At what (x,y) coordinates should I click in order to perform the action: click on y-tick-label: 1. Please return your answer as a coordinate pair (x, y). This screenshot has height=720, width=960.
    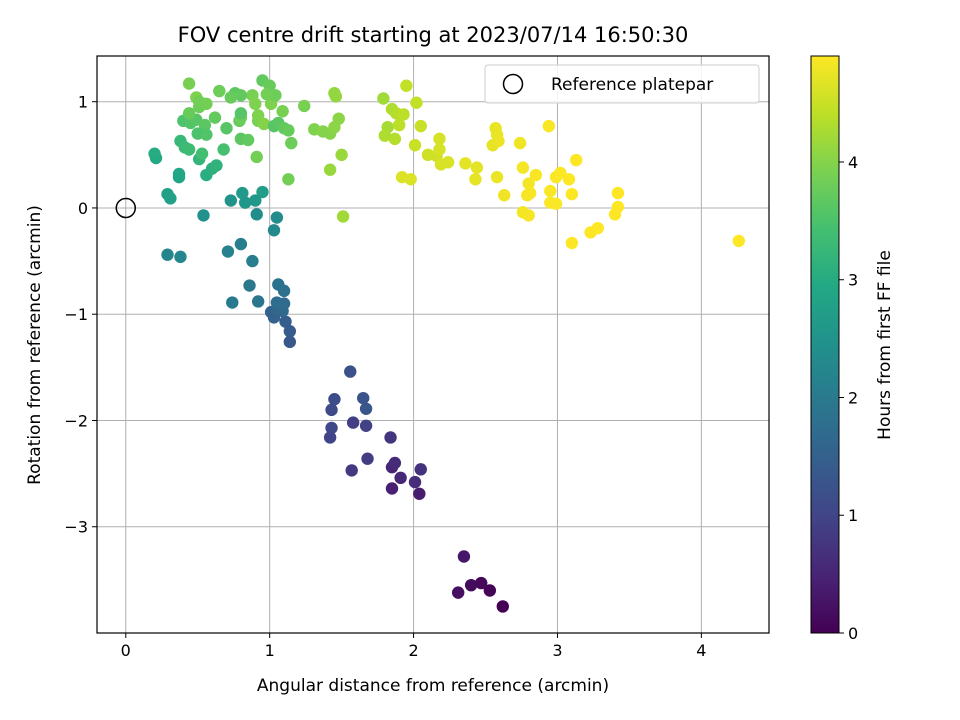
    Looking at the image, I should click on (83, 102).